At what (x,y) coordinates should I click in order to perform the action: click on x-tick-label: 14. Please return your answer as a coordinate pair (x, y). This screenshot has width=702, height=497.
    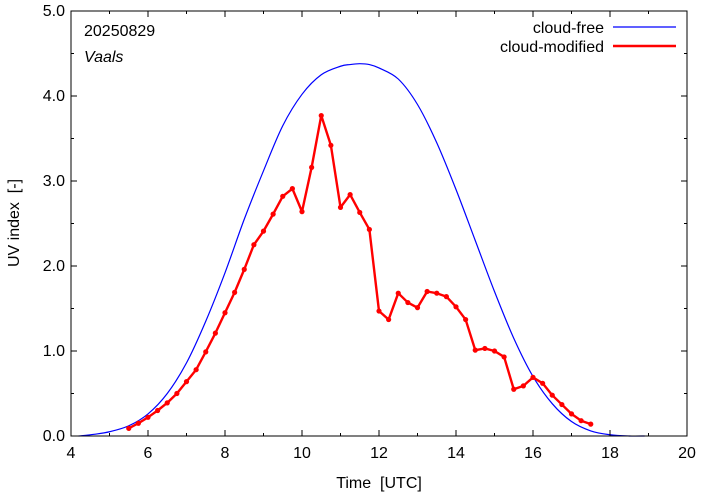
    Looking at the image, I should click on (456, 453).